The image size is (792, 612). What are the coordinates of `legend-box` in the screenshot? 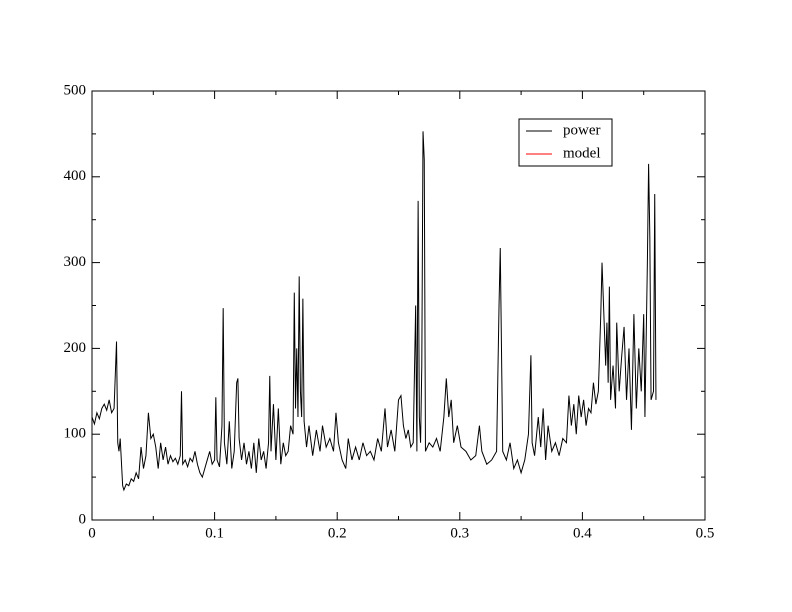 It's located at (565, 142).